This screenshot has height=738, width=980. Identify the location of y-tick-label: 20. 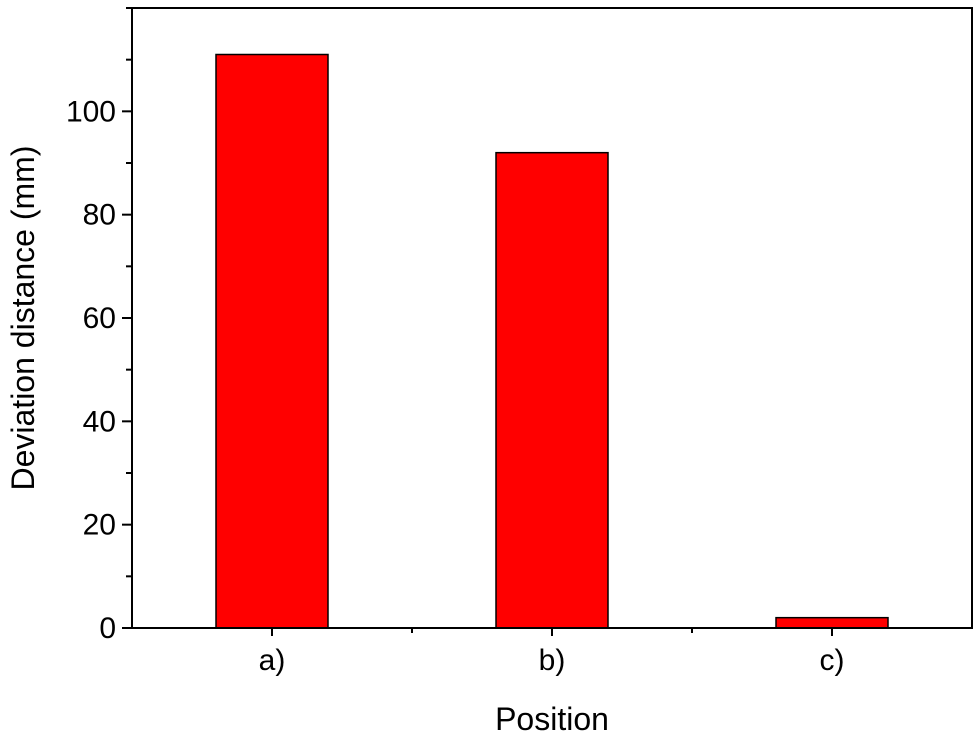
(99, 525).